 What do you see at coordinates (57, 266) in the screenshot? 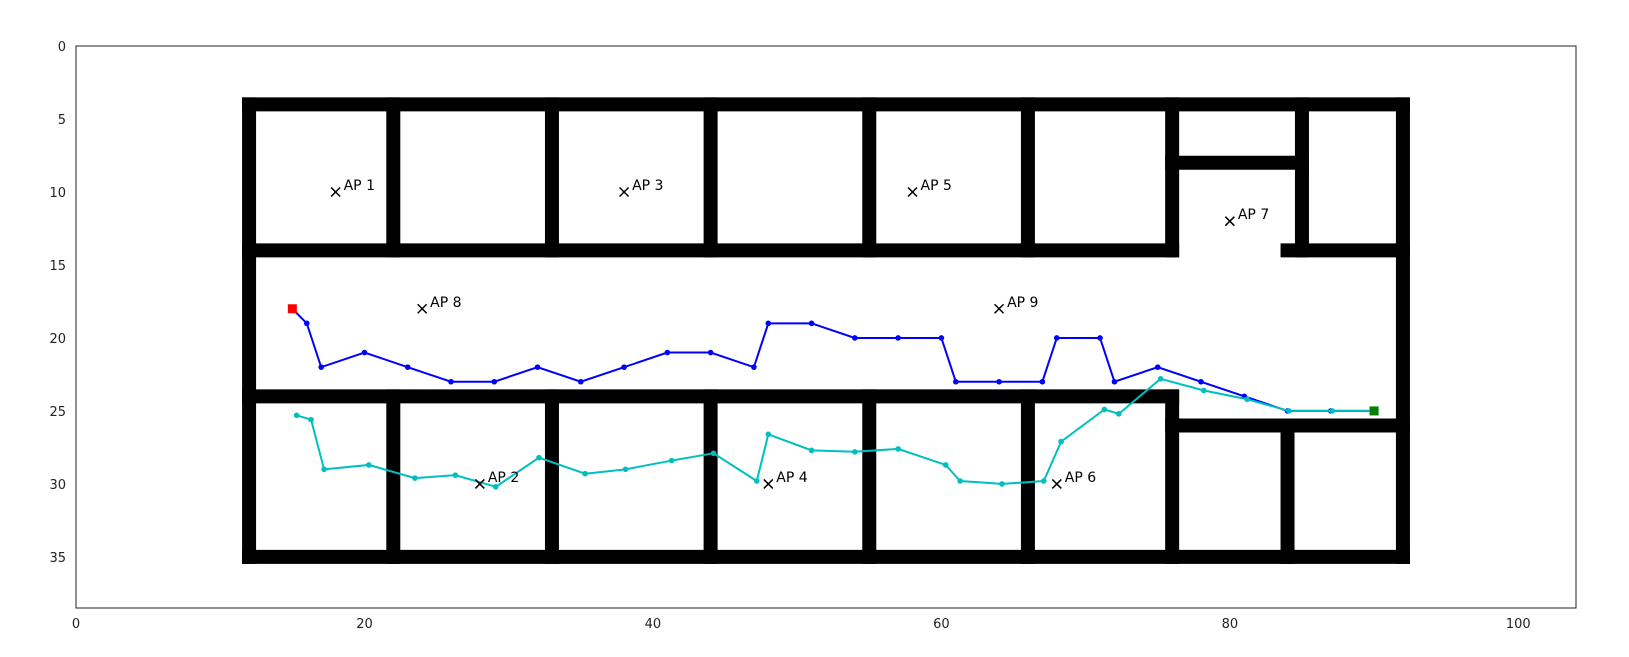
I see `y-tick-label: 15` at bounding box center [57, 266].